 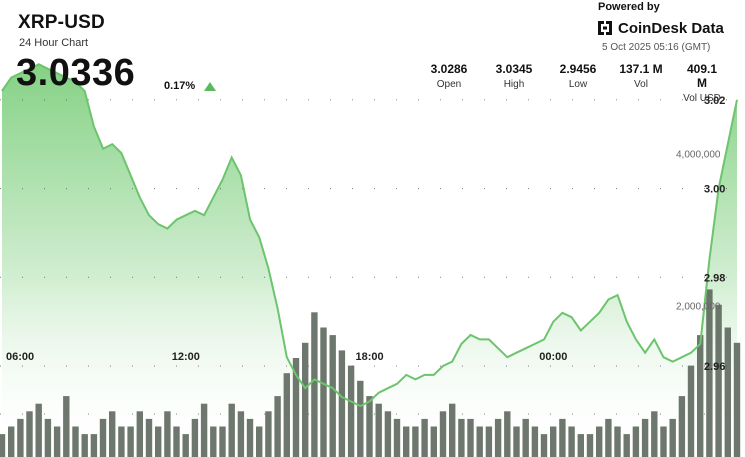 I want to click on price-change: 0.17%, so click(x=180, y=86).